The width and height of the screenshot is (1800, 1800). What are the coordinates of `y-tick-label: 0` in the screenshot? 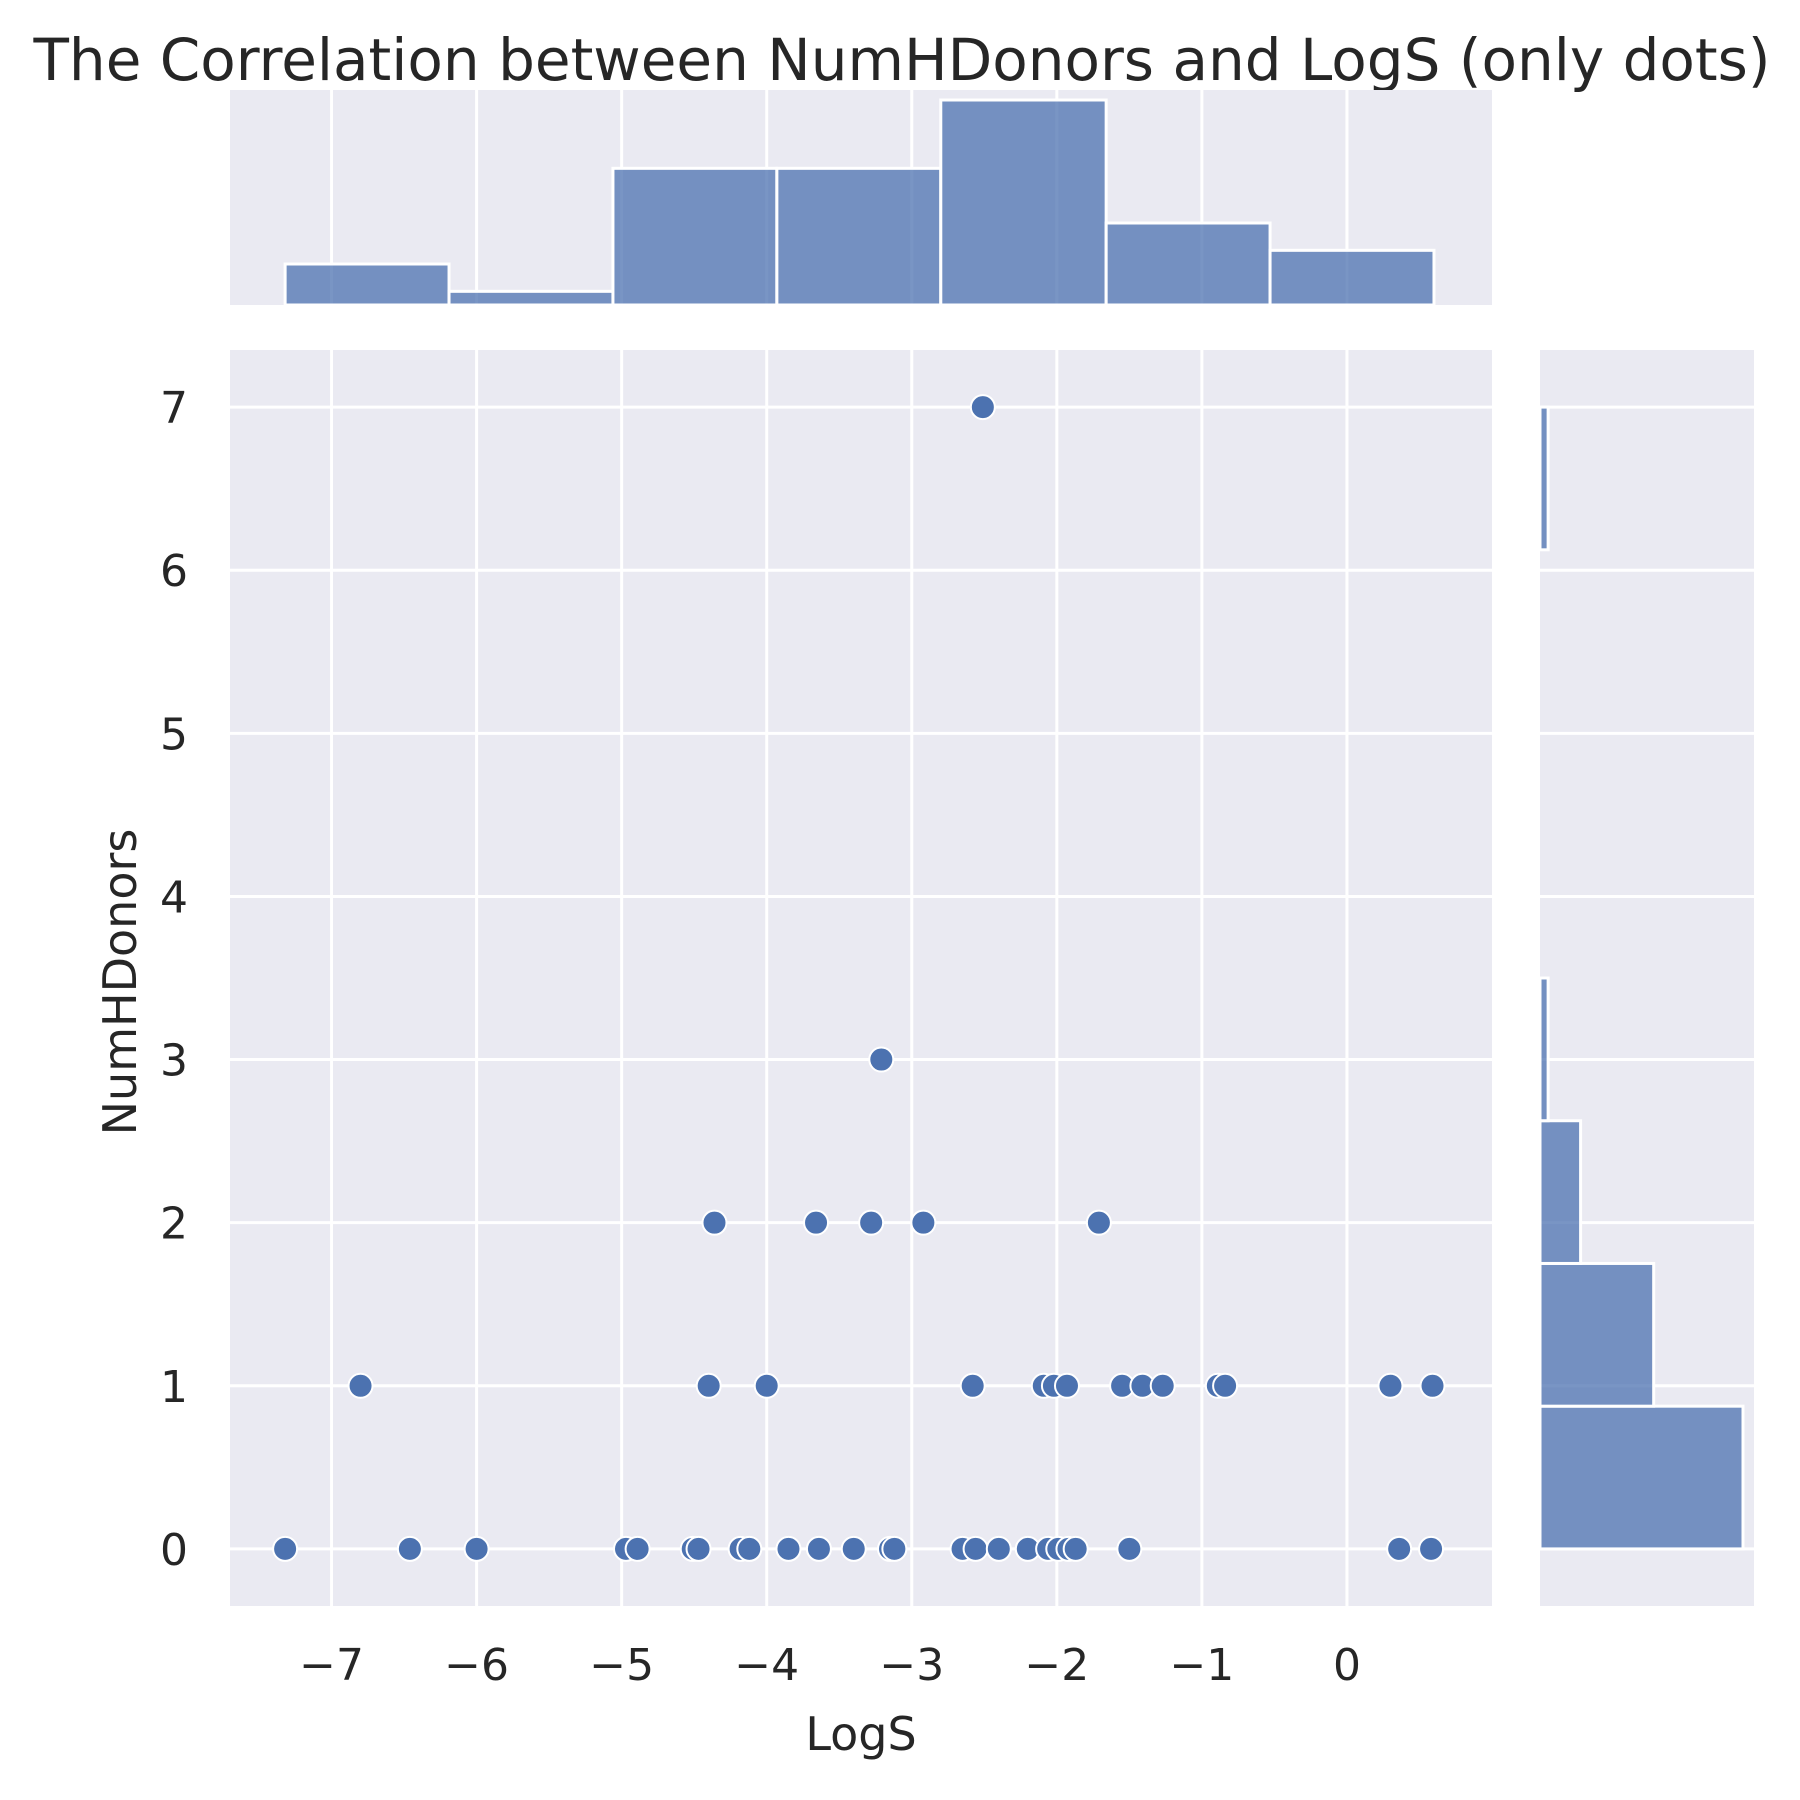 It's located at (174, 1550).